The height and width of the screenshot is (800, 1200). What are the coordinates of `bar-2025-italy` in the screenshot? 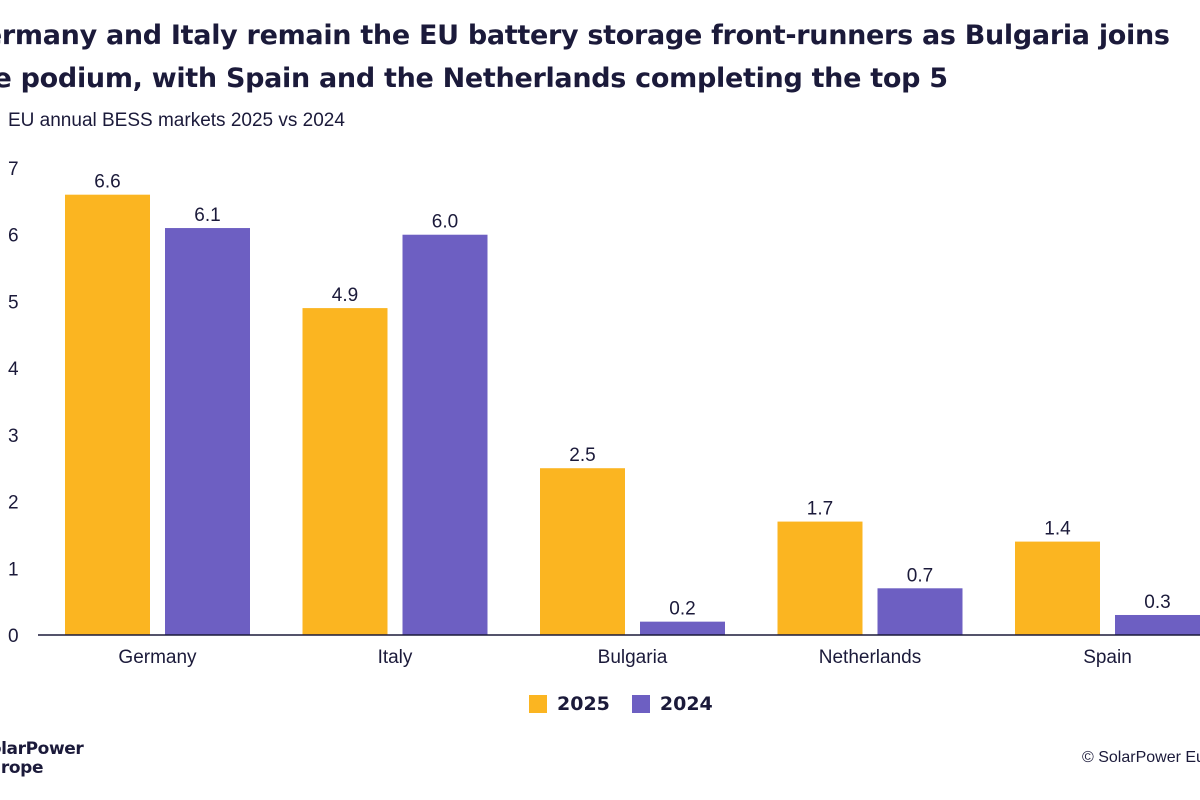 It's located at (345, 471).